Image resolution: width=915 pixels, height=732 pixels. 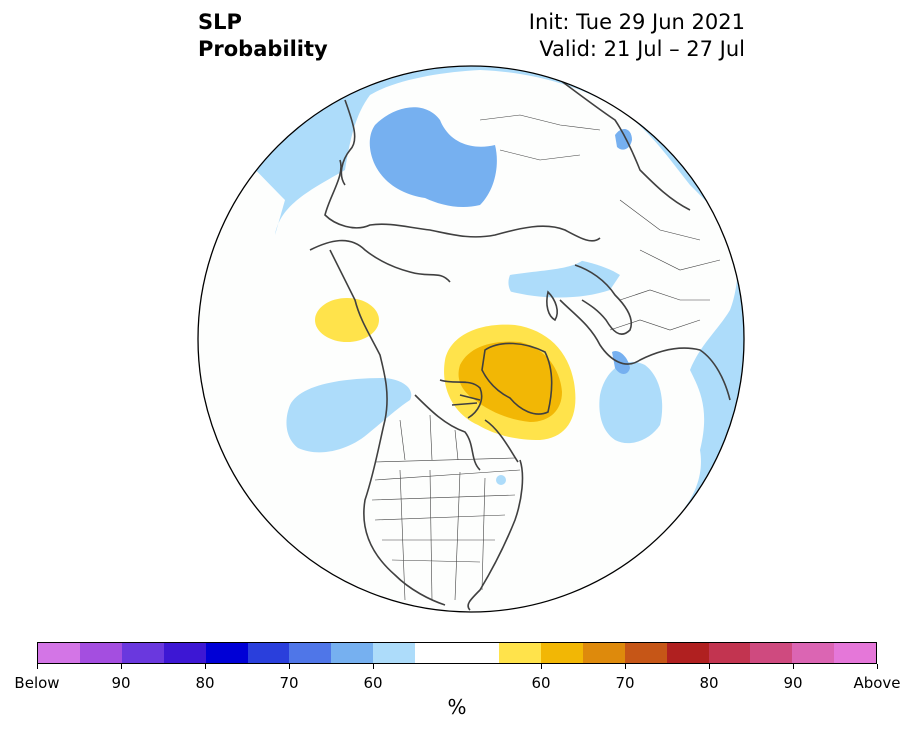 What do you see at coordinates (263, 49) in the screenshot?
I see `title-line-2: Probability` at bounding box center [263, 49].